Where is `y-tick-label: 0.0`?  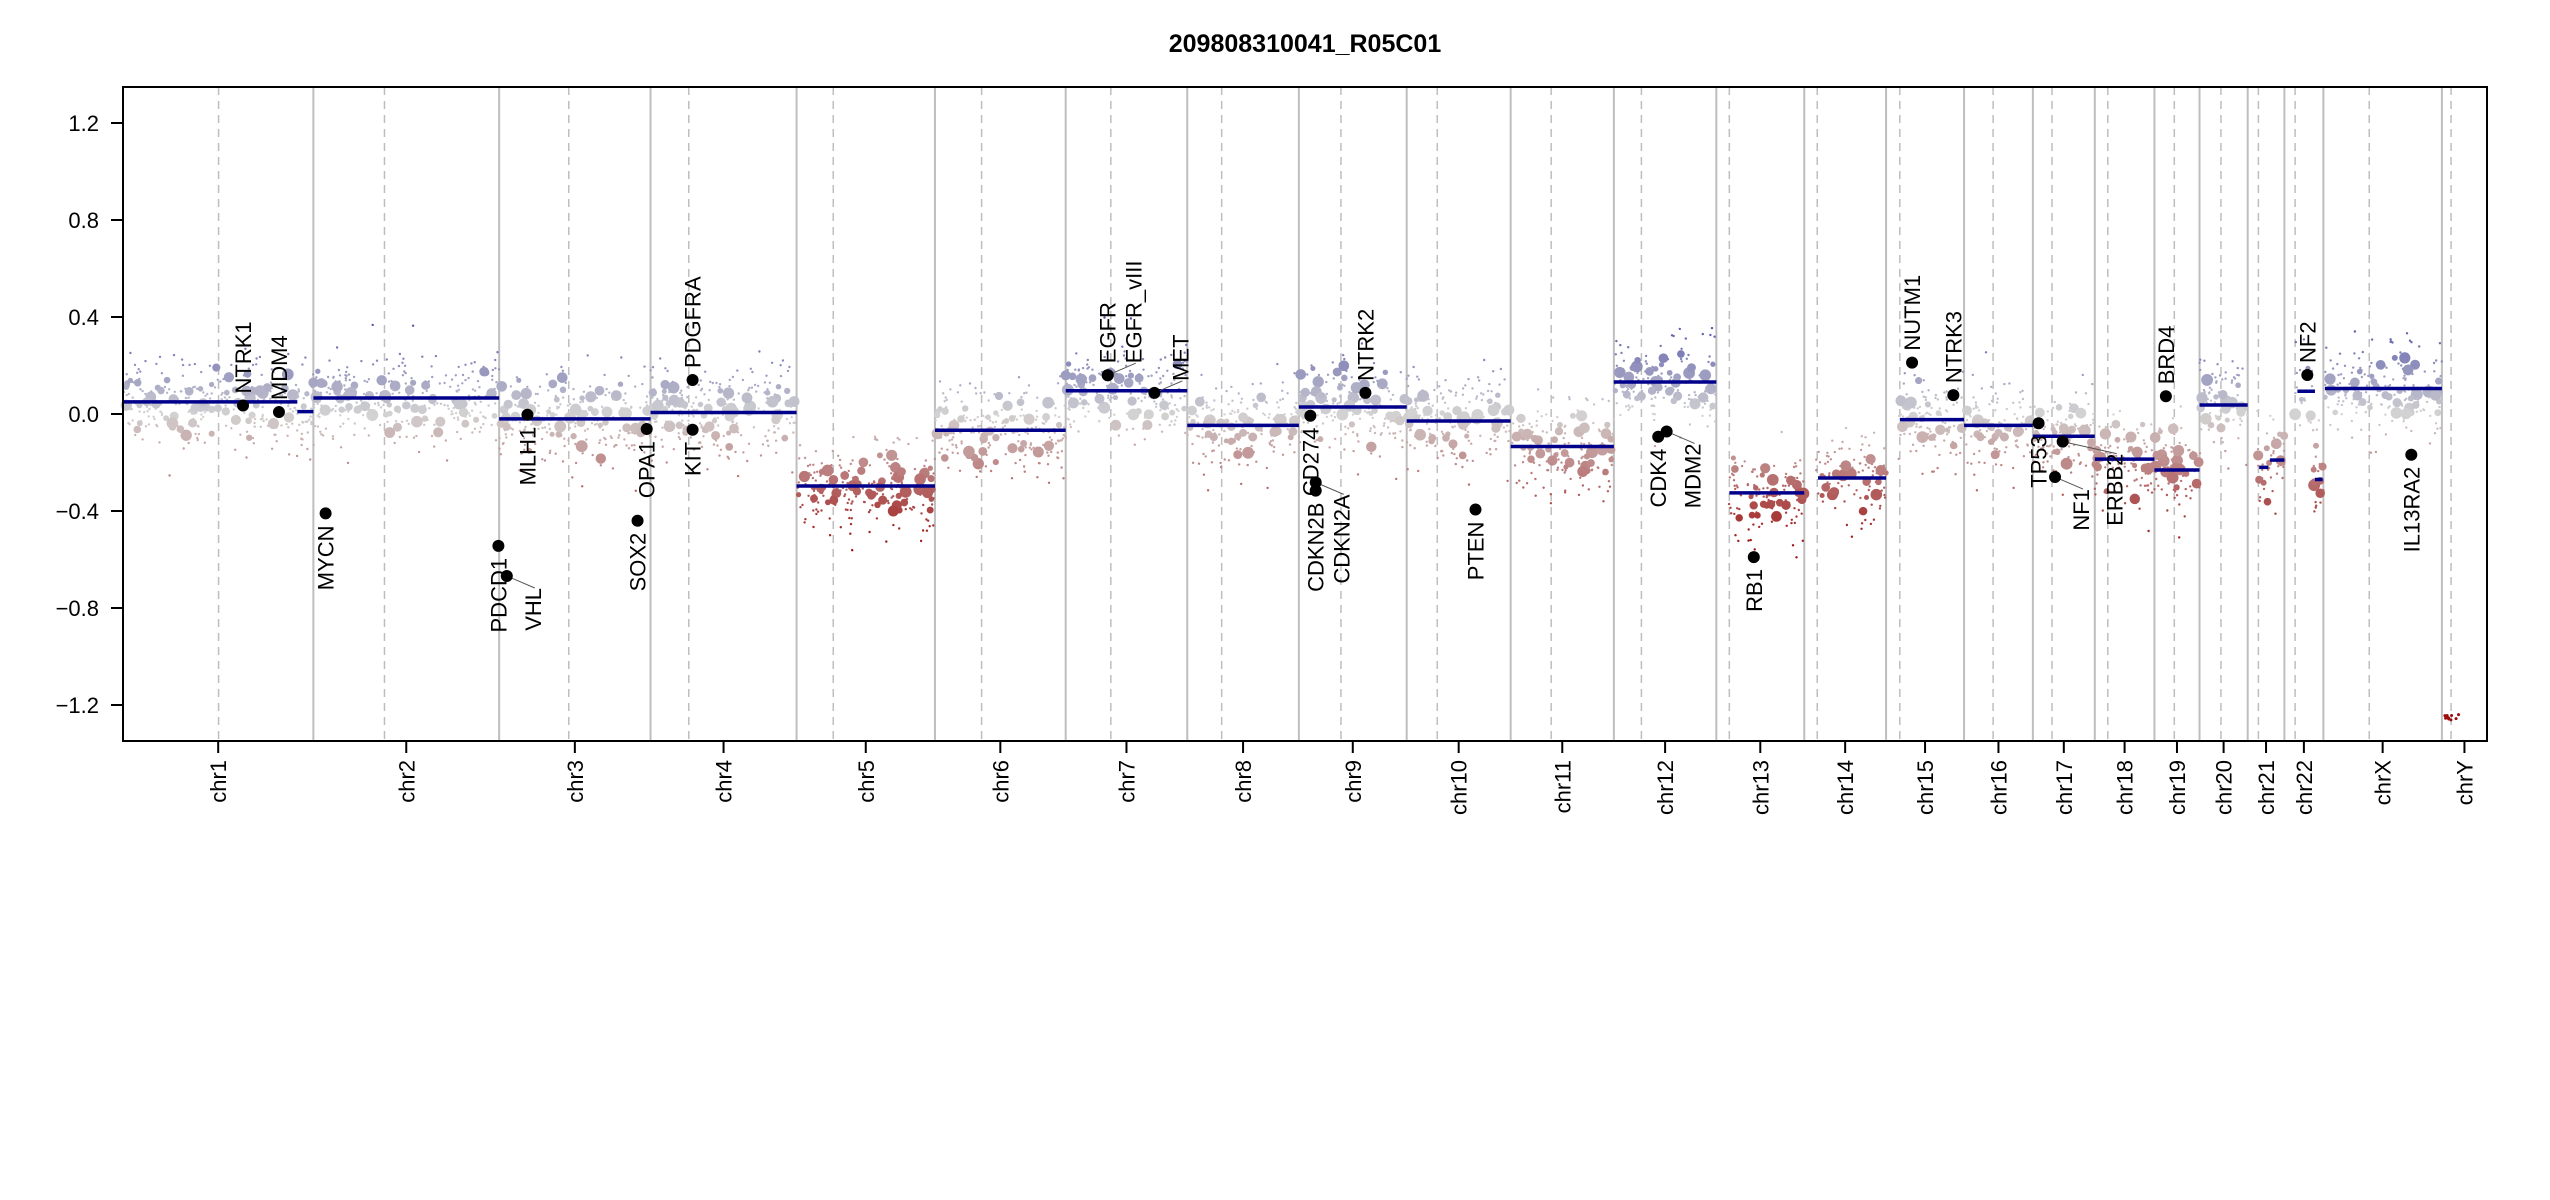
y-tick-label: 0.0 is located at coordinates (83, 414).